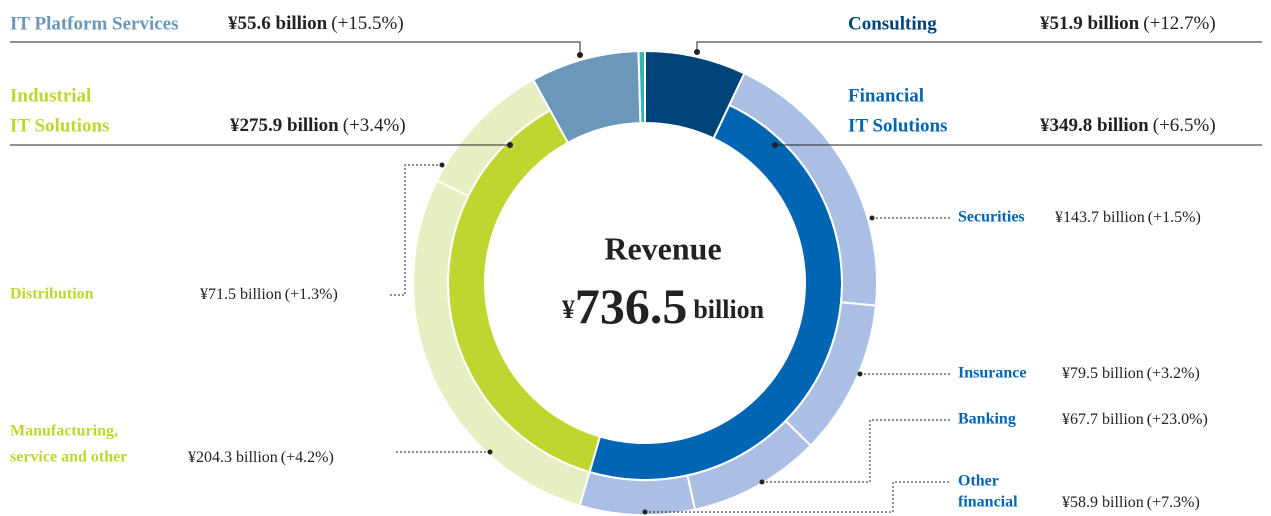 This screenshot has height=516, width=1271. What do you see at coordinates (1177, 419) in the screenshot?
I see `change-label: (+23.0%)` at bounding box center [1177, 419].